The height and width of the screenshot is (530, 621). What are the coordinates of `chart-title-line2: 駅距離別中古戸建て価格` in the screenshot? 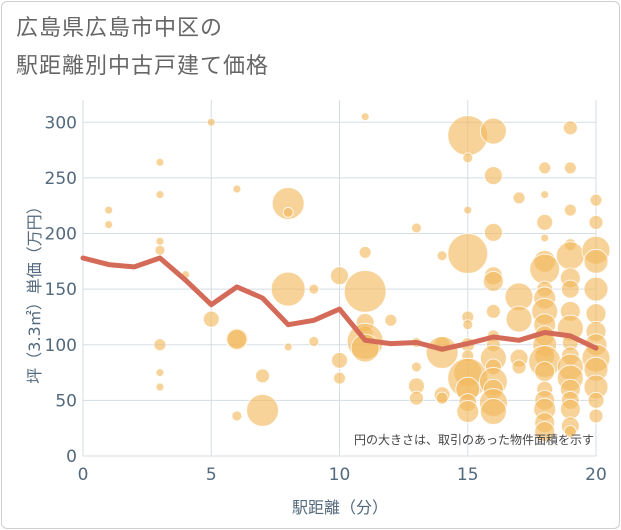 It's located at (143, 66).